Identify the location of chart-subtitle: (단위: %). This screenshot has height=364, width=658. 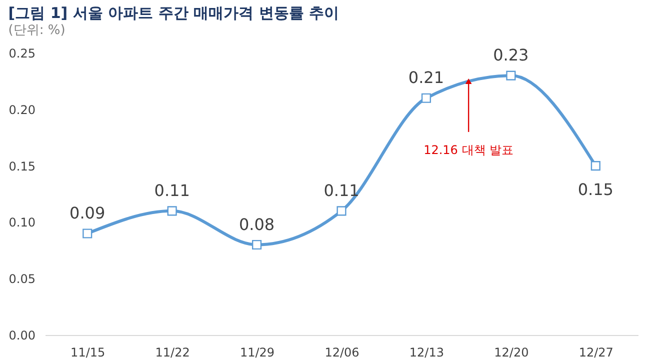
(37, 30).